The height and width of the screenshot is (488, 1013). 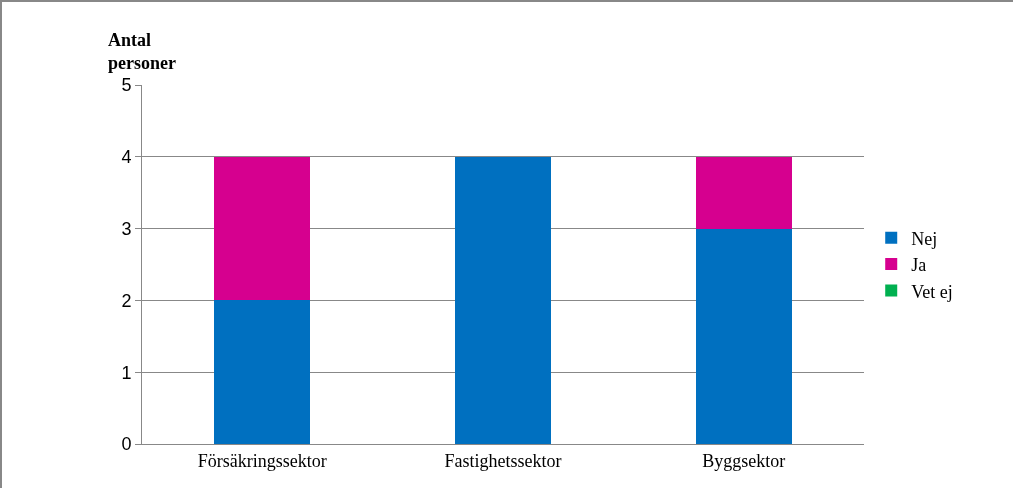 What do you see at coordinates (744, 460) in the screenshot?
I see `x-tick-label: Byggsektor` at bounding box center [744, 460].